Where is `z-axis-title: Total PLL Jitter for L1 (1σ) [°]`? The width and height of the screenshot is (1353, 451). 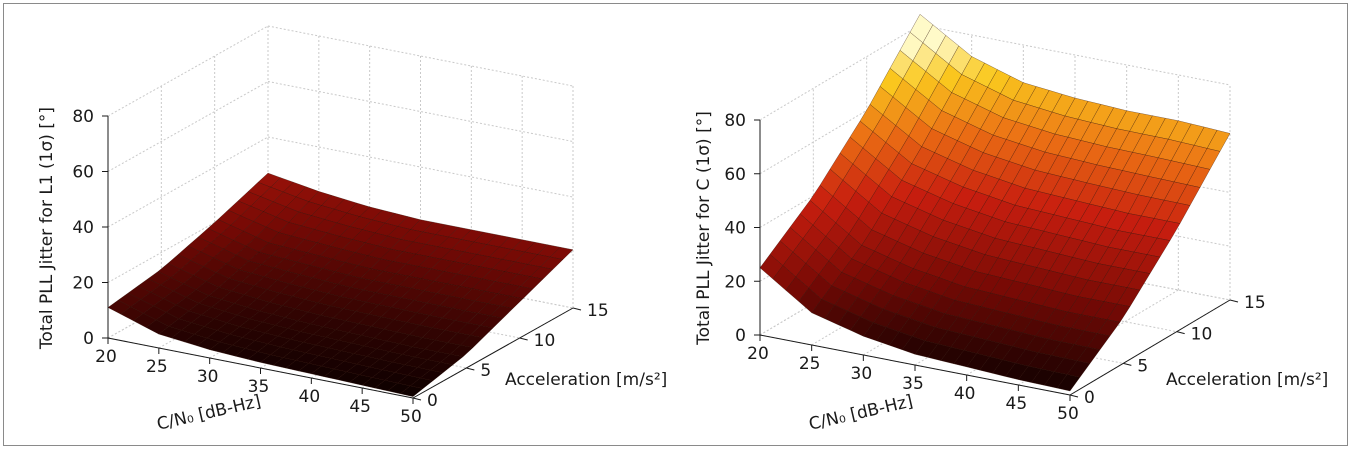
z-axis-title: Total PLL Jitter for L1 (1σ) [°] is located at coordinates (47, 228).